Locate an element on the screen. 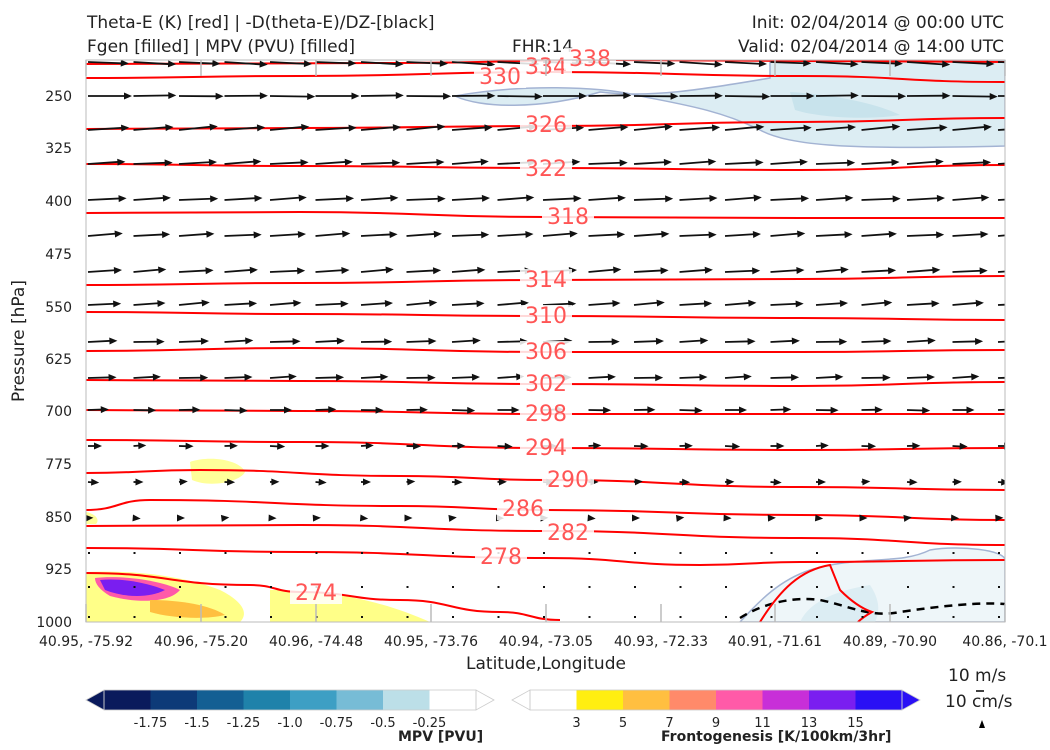 This screenshot has height=750, width=1050. theta-e-label-bg is located at coordinates (546, 169).